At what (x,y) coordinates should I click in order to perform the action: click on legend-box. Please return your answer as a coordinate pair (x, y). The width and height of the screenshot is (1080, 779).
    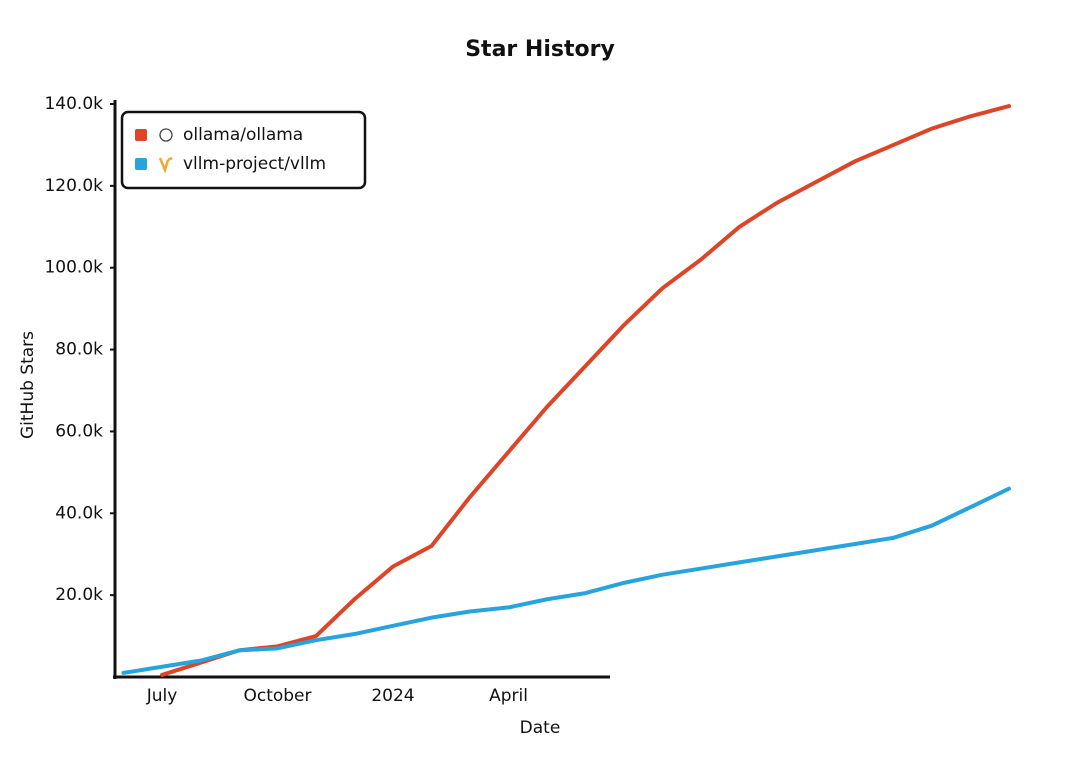
    Looking at the image, I should click on (243, 150).